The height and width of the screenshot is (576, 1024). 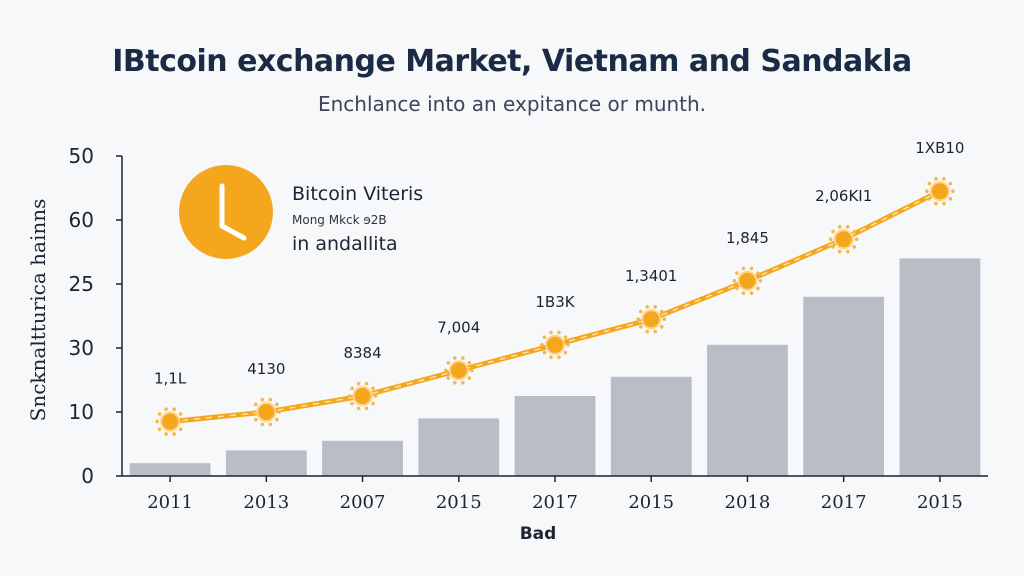 What do you see at coordinates (266, 369) in the screenshot?
I see `data-label: 4130` at bounding box center [266, 369].